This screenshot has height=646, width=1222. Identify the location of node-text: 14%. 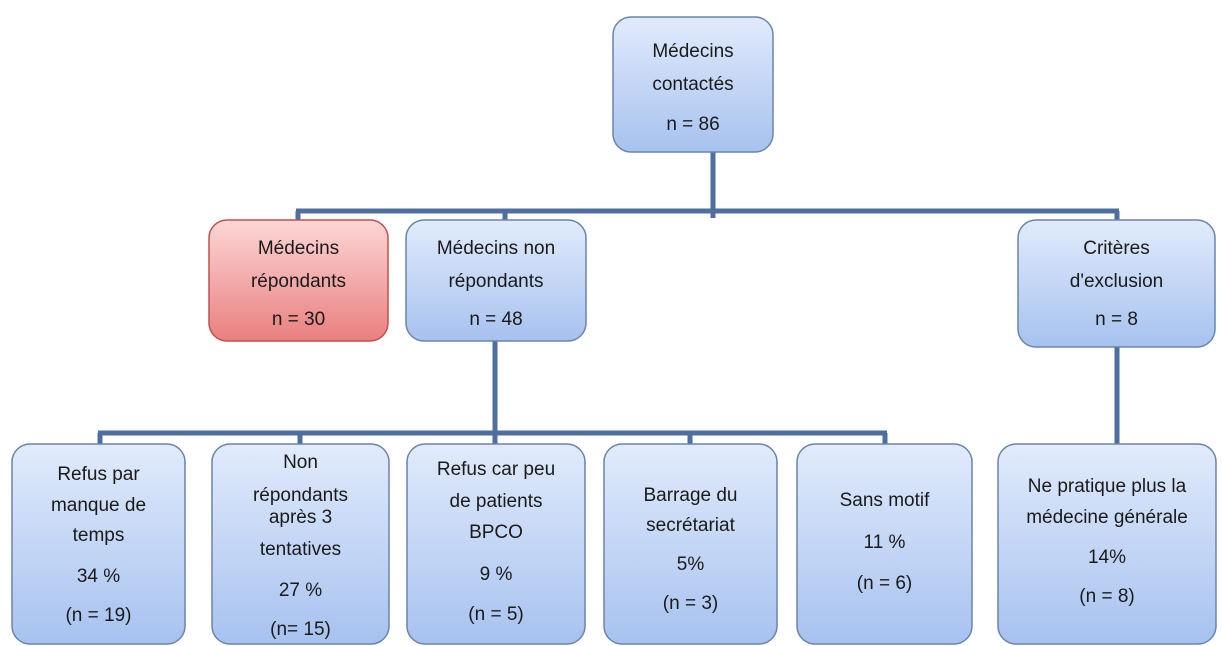
(1107, 557).